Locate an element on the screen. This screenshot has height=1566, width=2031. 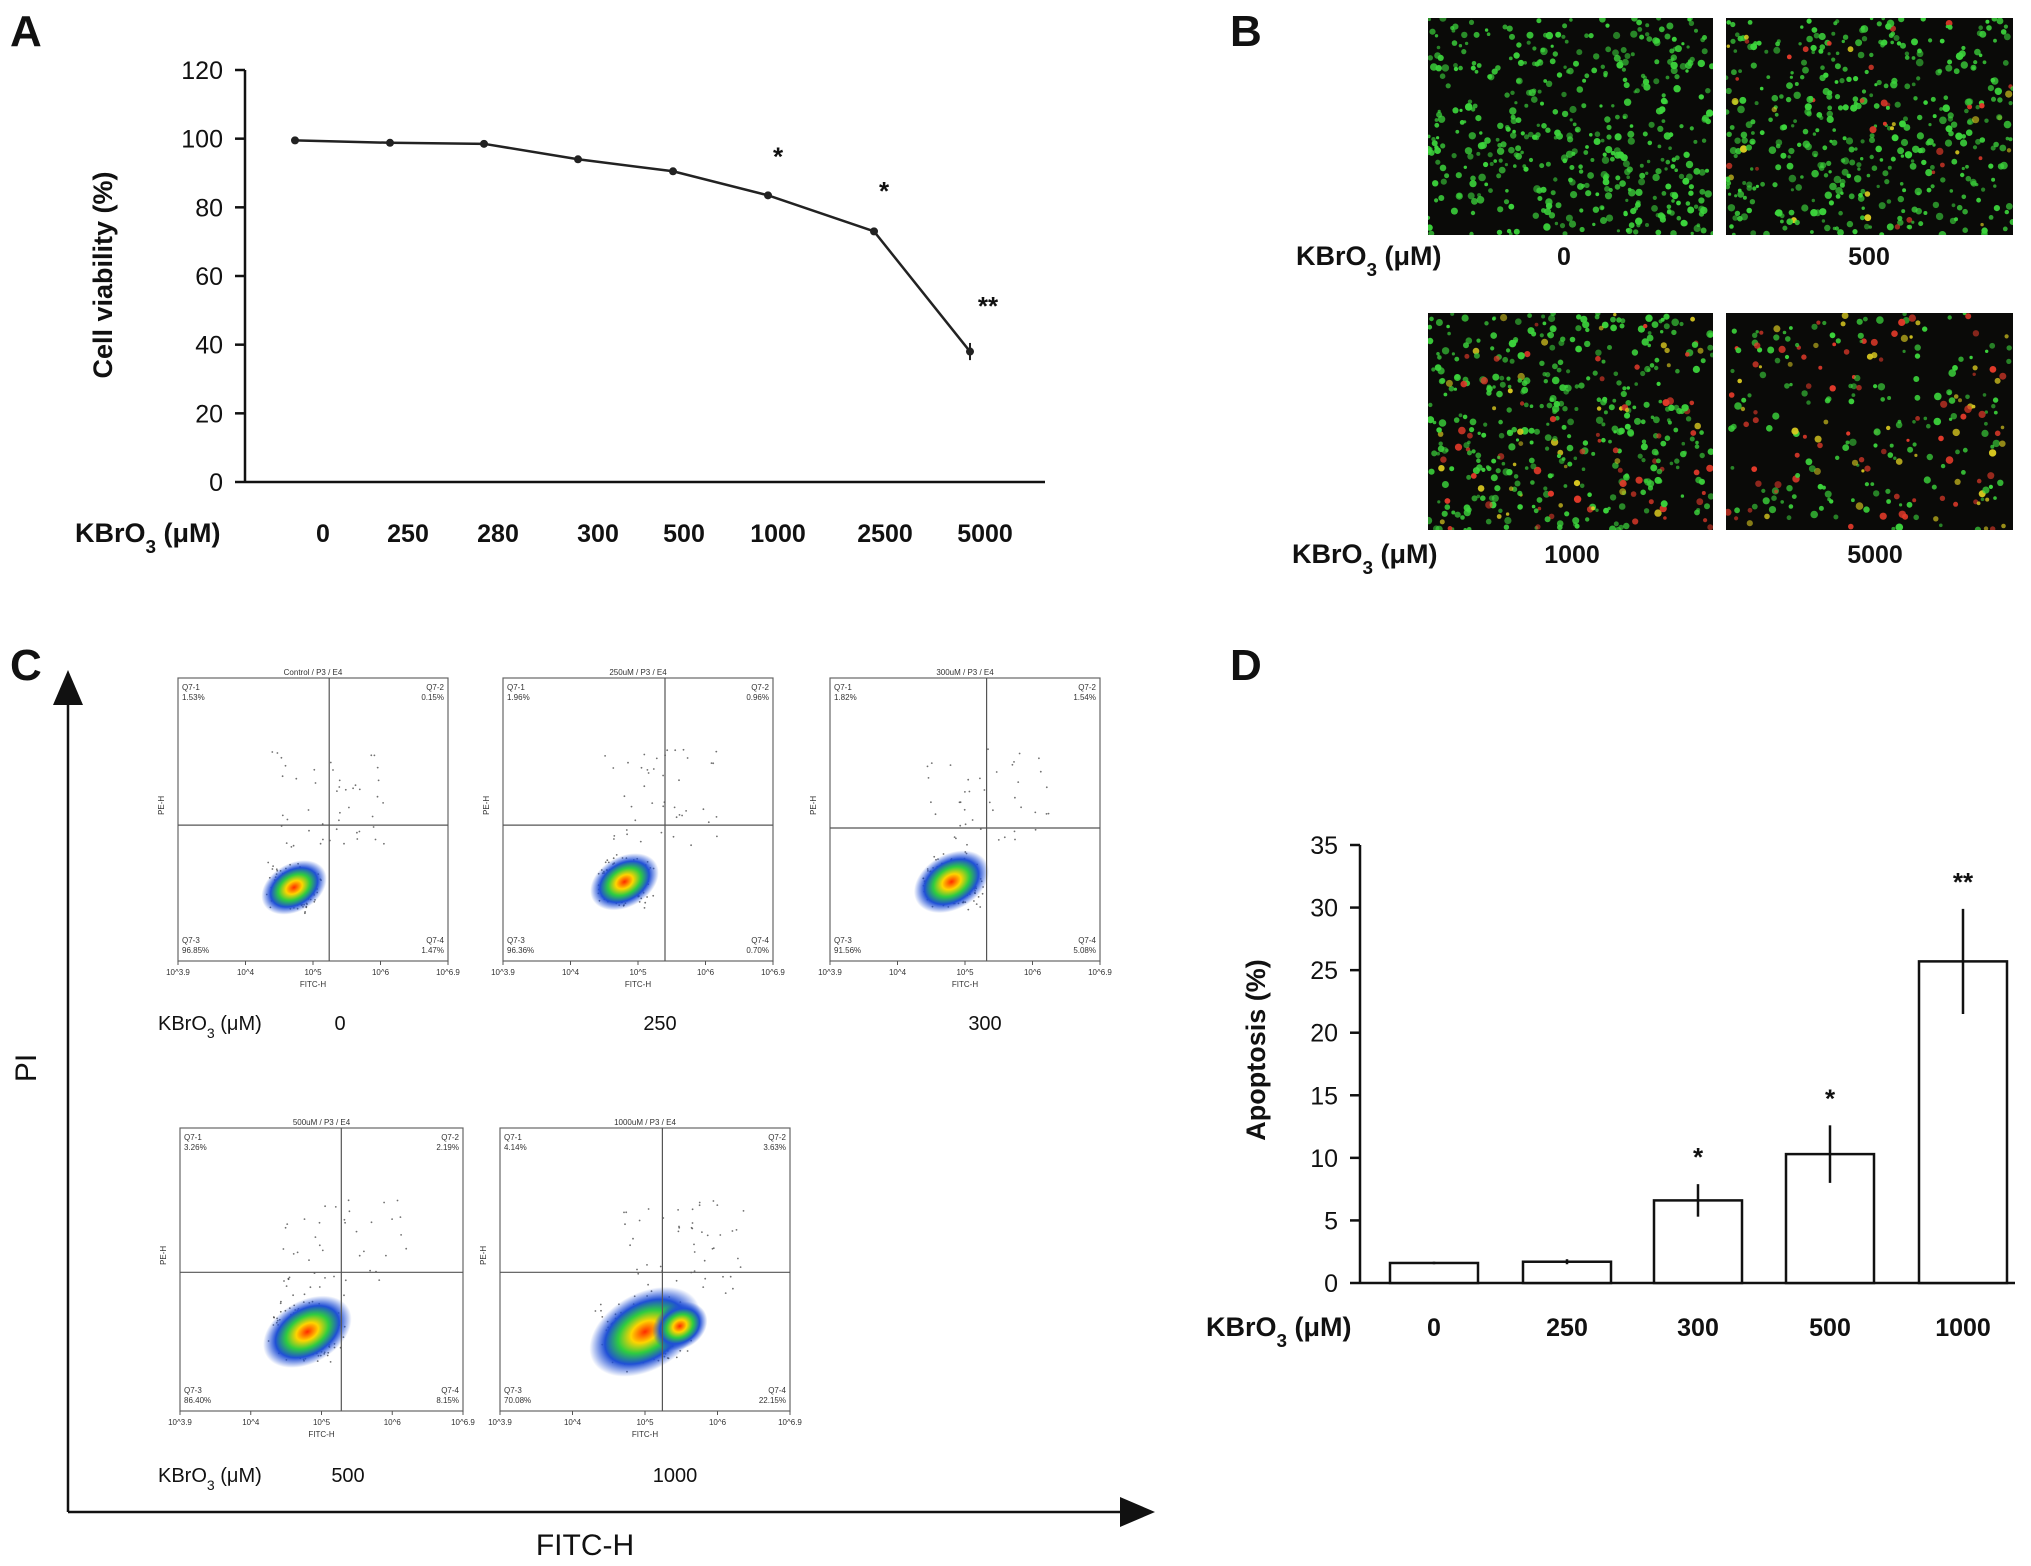
chart-a-category-label: 5000 is located at coordinates (985, 534).